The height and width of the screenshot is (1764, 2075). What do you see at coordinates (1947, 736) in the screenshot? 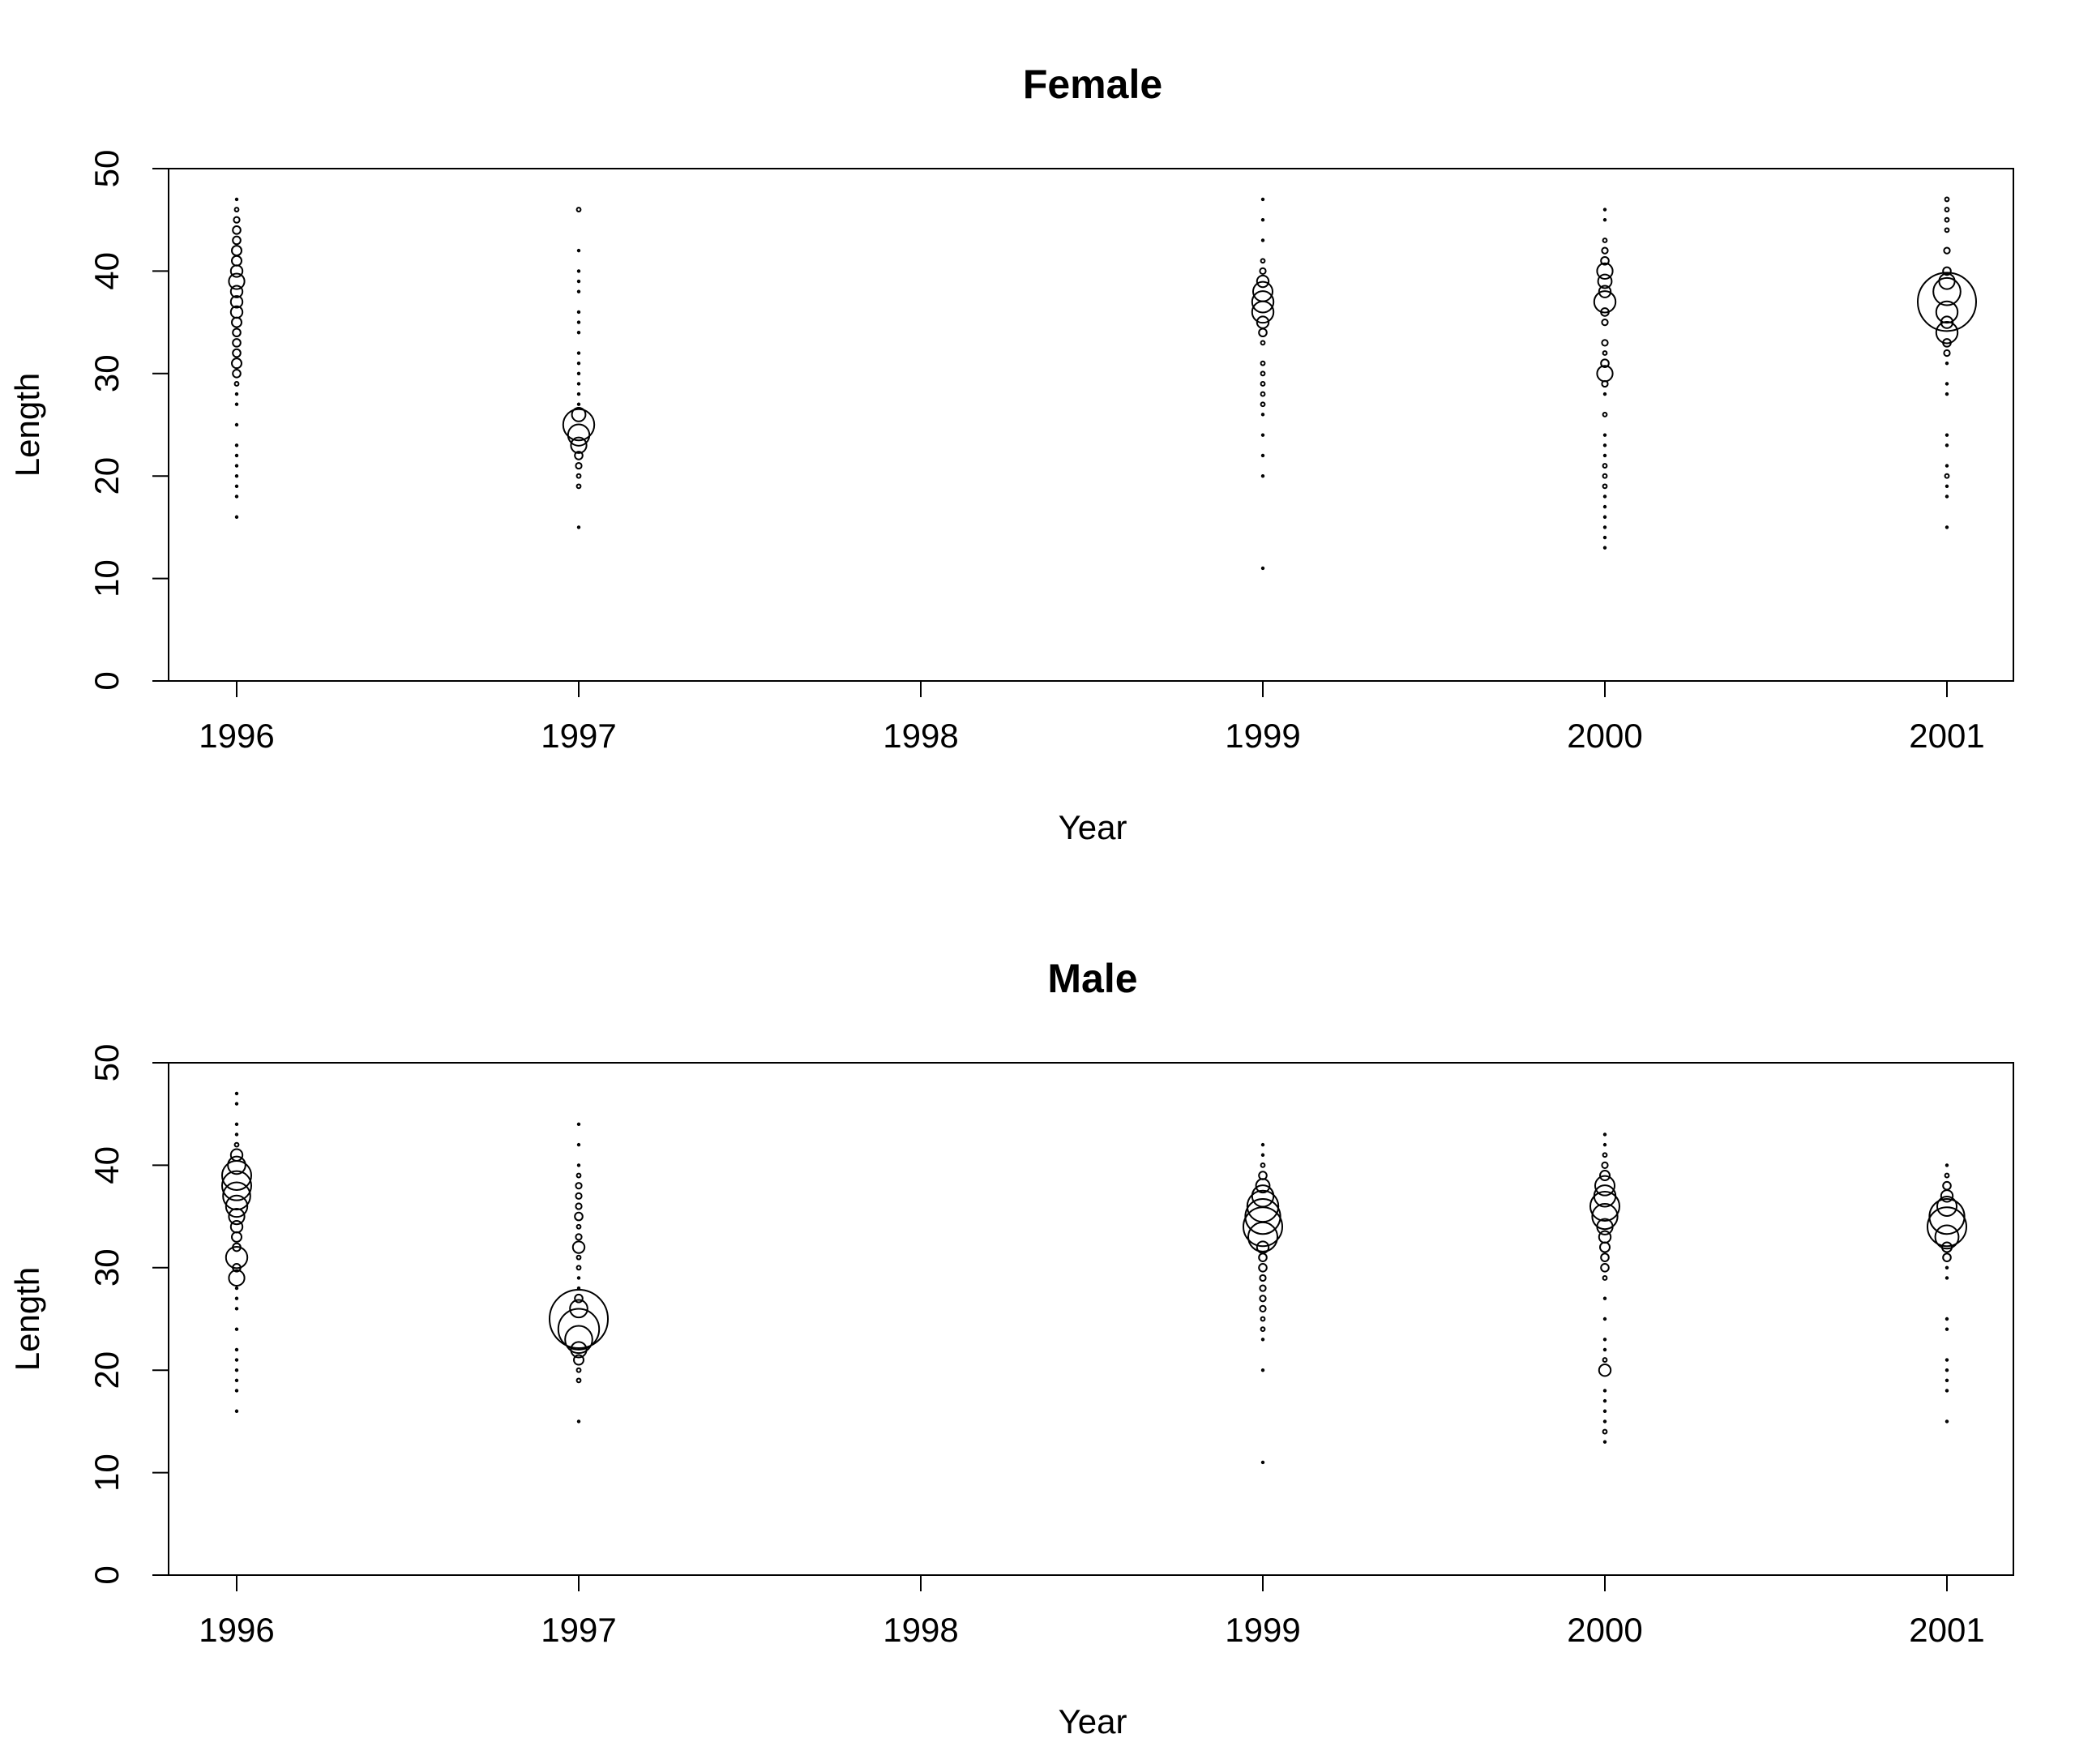
I see `x-tick-label: 2001` at bounding box center [1947, 736].